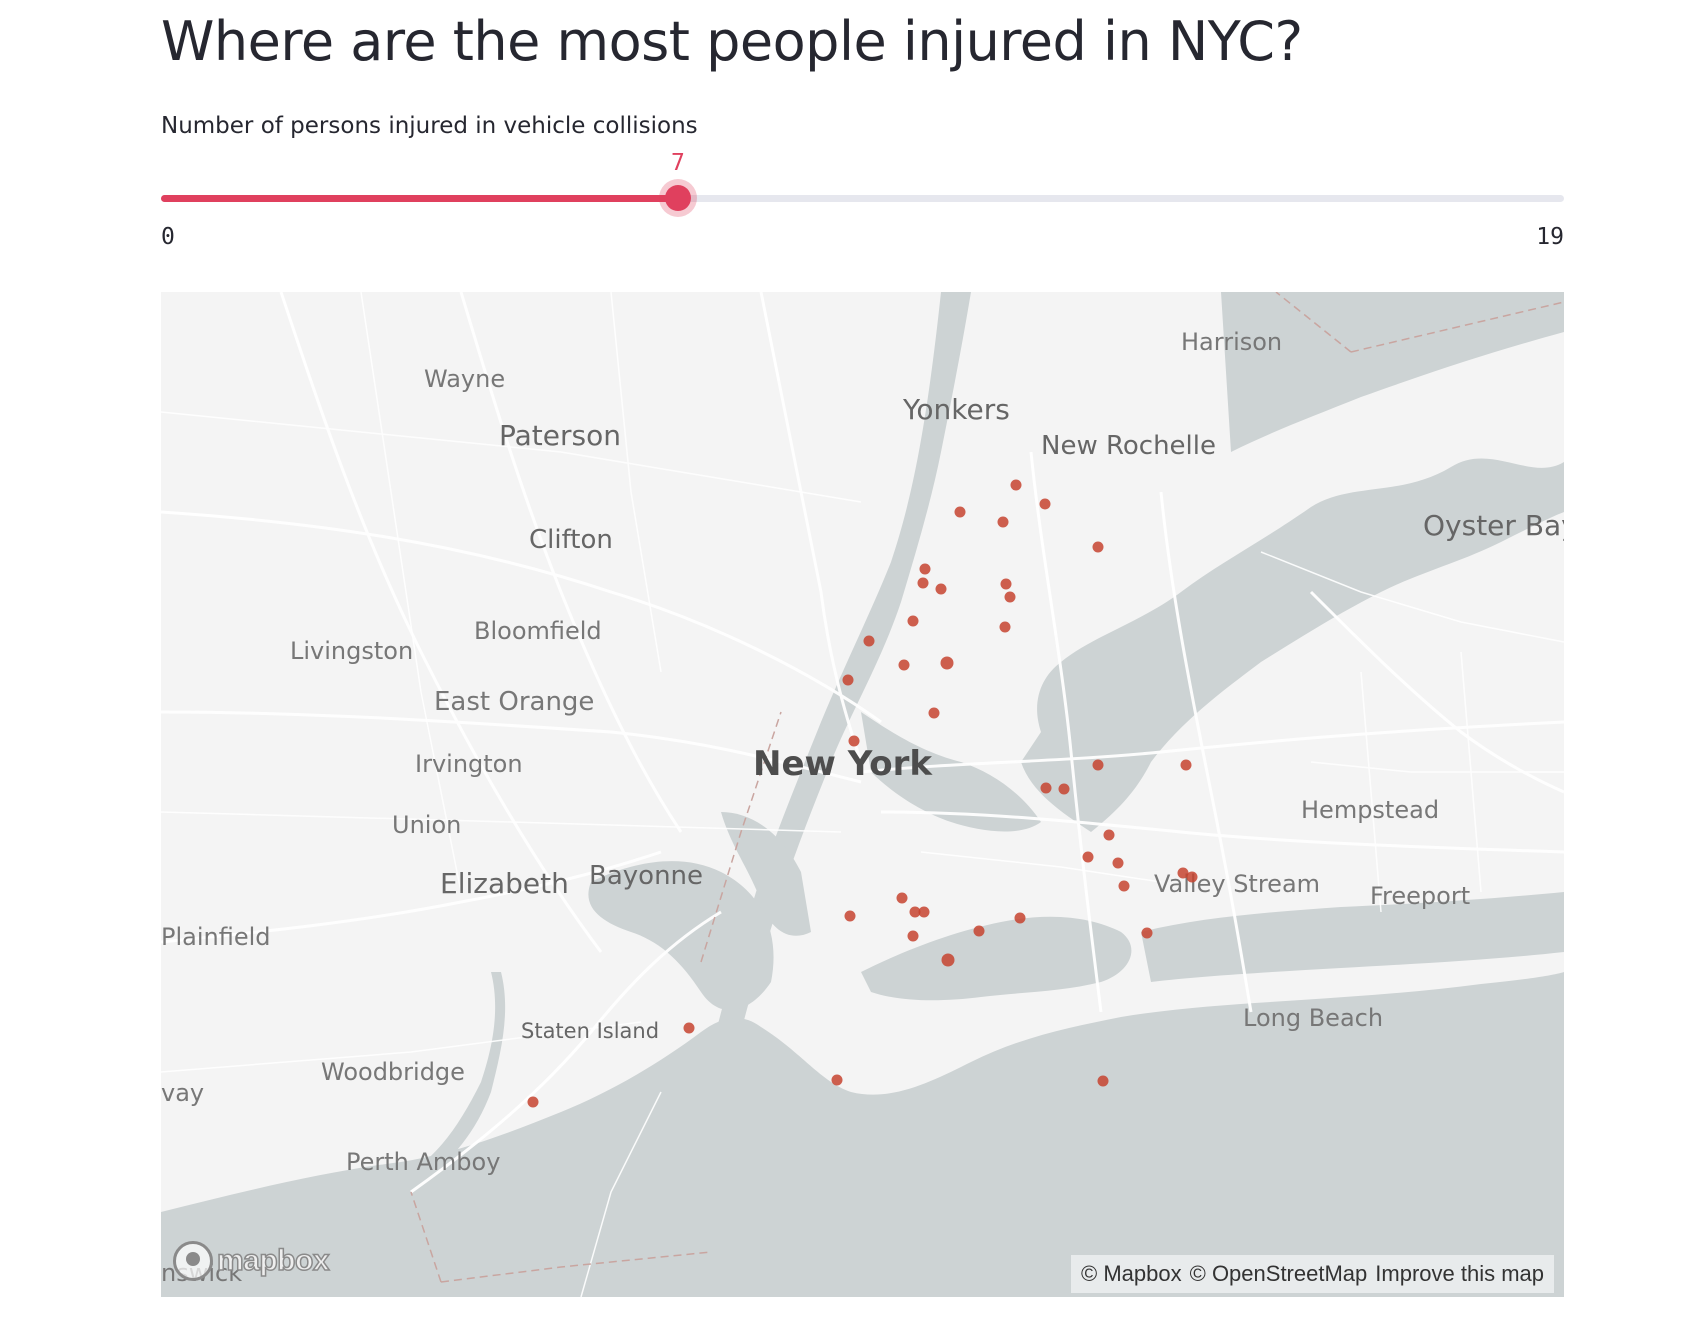 The image size is (1706, 1328). What do you see at coordinates (1231, 342) in the screenshot?
I see `label-harrison: Harrison` at bounding box center [1231, 342].